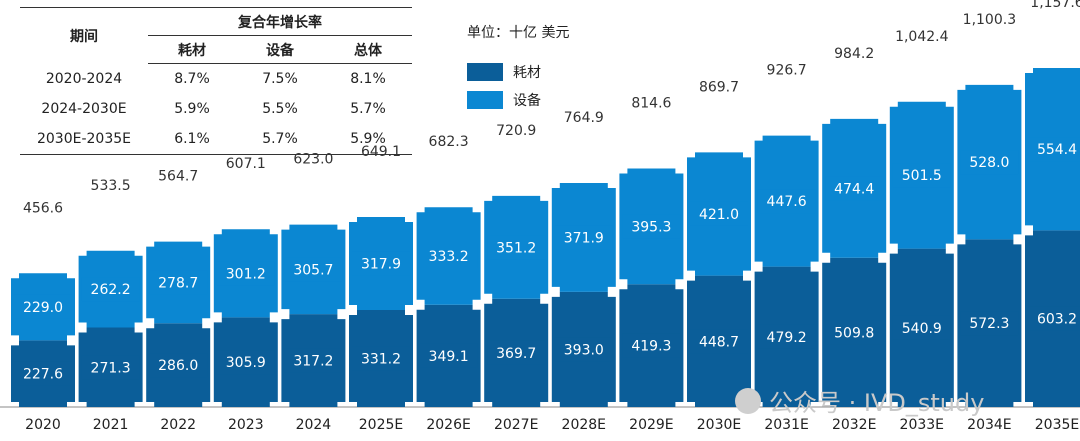 Image resolution: width=1080 pixels, height=441 pixels. What do you see at coordinates (192, 109) in the screenshot?
I see `consumables-cagr-cell: 5.9%` at bounding box center [192, 109].